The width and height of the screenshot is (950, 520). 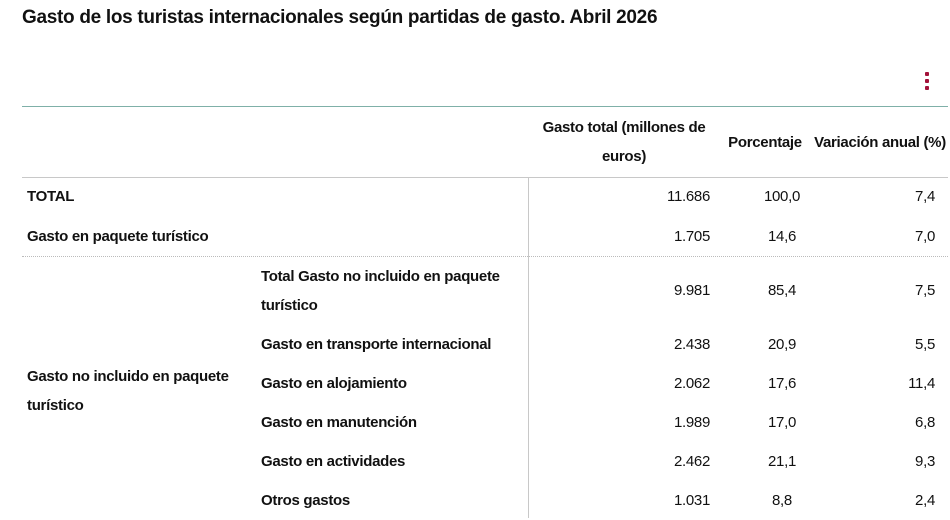 I want to click on cell-value: 11,4, so click(x=921, y=383).